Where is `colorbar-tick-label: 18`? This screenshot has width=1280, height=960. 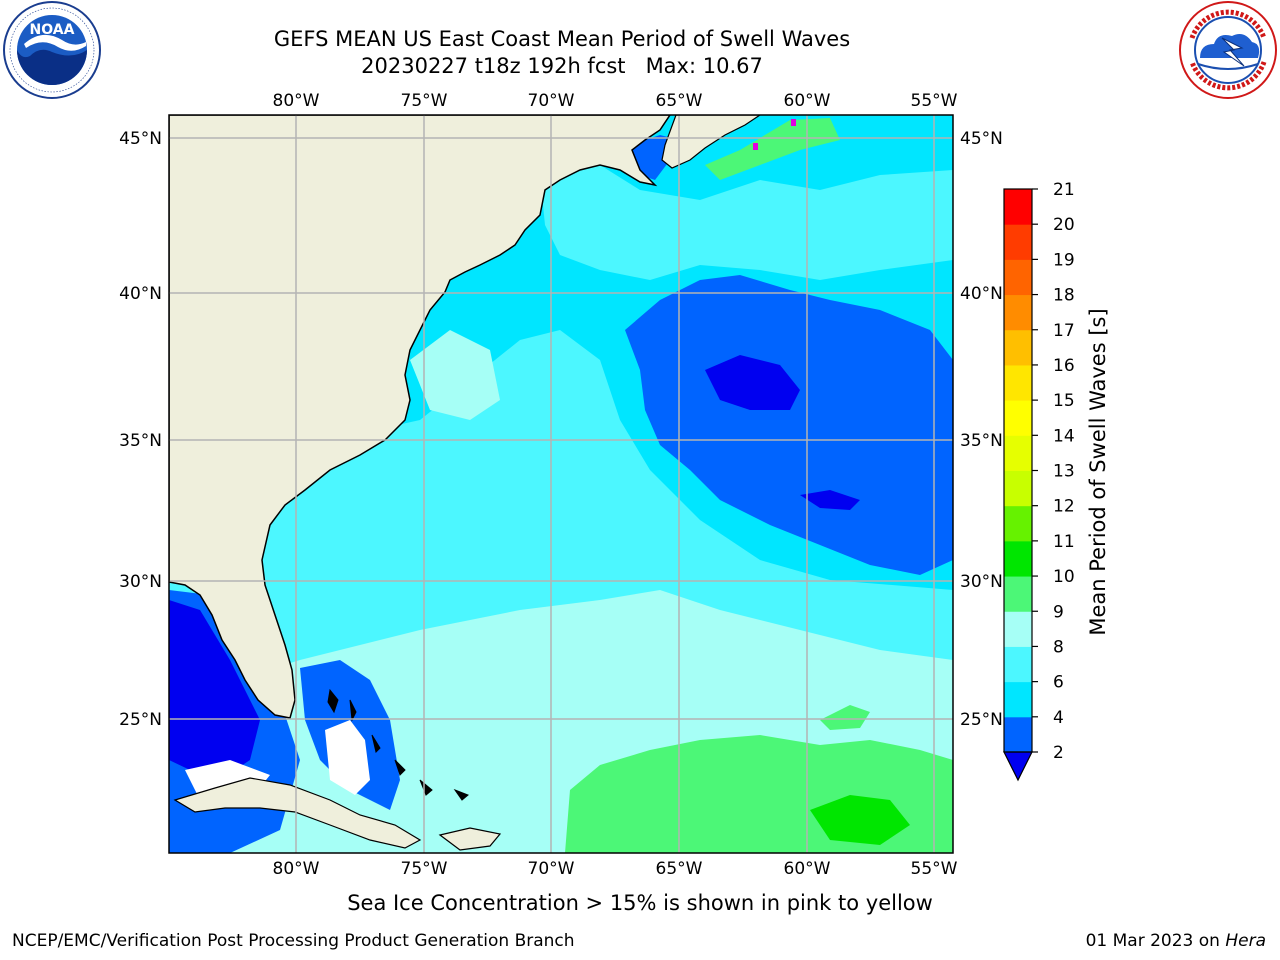
colorbar-tick-label: 18 is located at coordinates (1064, 296).